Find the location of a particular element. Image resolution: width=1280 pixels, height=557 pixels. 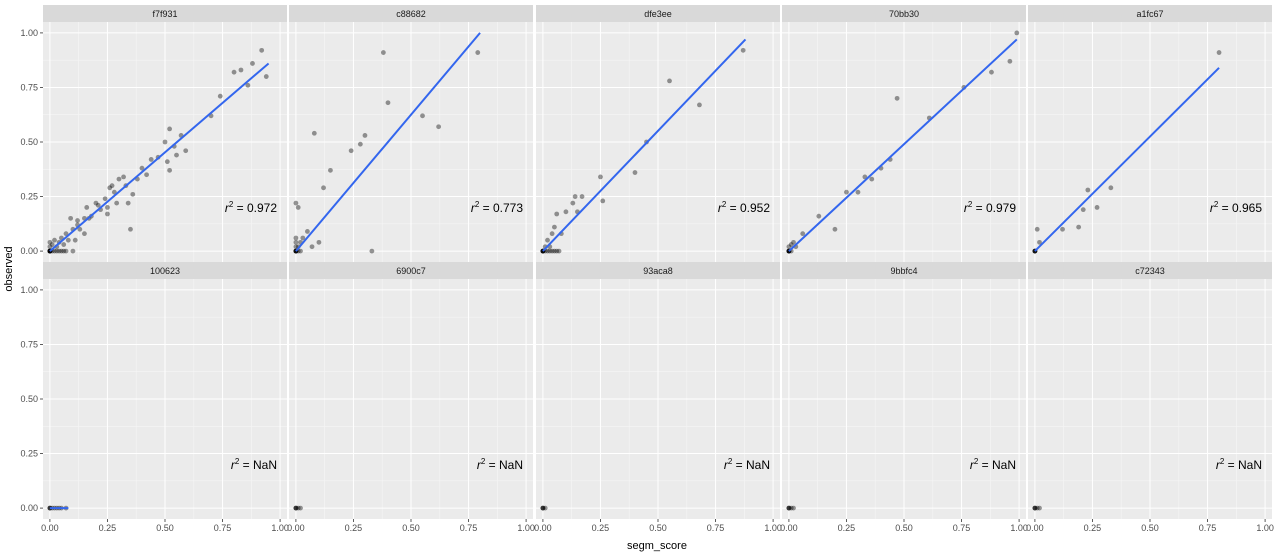

r-squared-annotation: r2 = 0.773 is located at coordinates (497, 207).